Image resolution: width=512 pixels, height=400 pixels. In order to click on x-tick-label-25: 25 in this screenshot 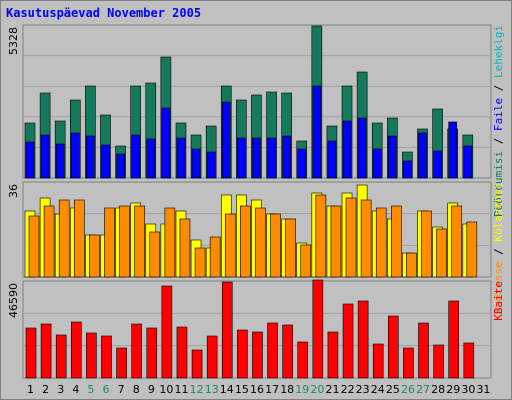, I will do `click(393, 389)`.